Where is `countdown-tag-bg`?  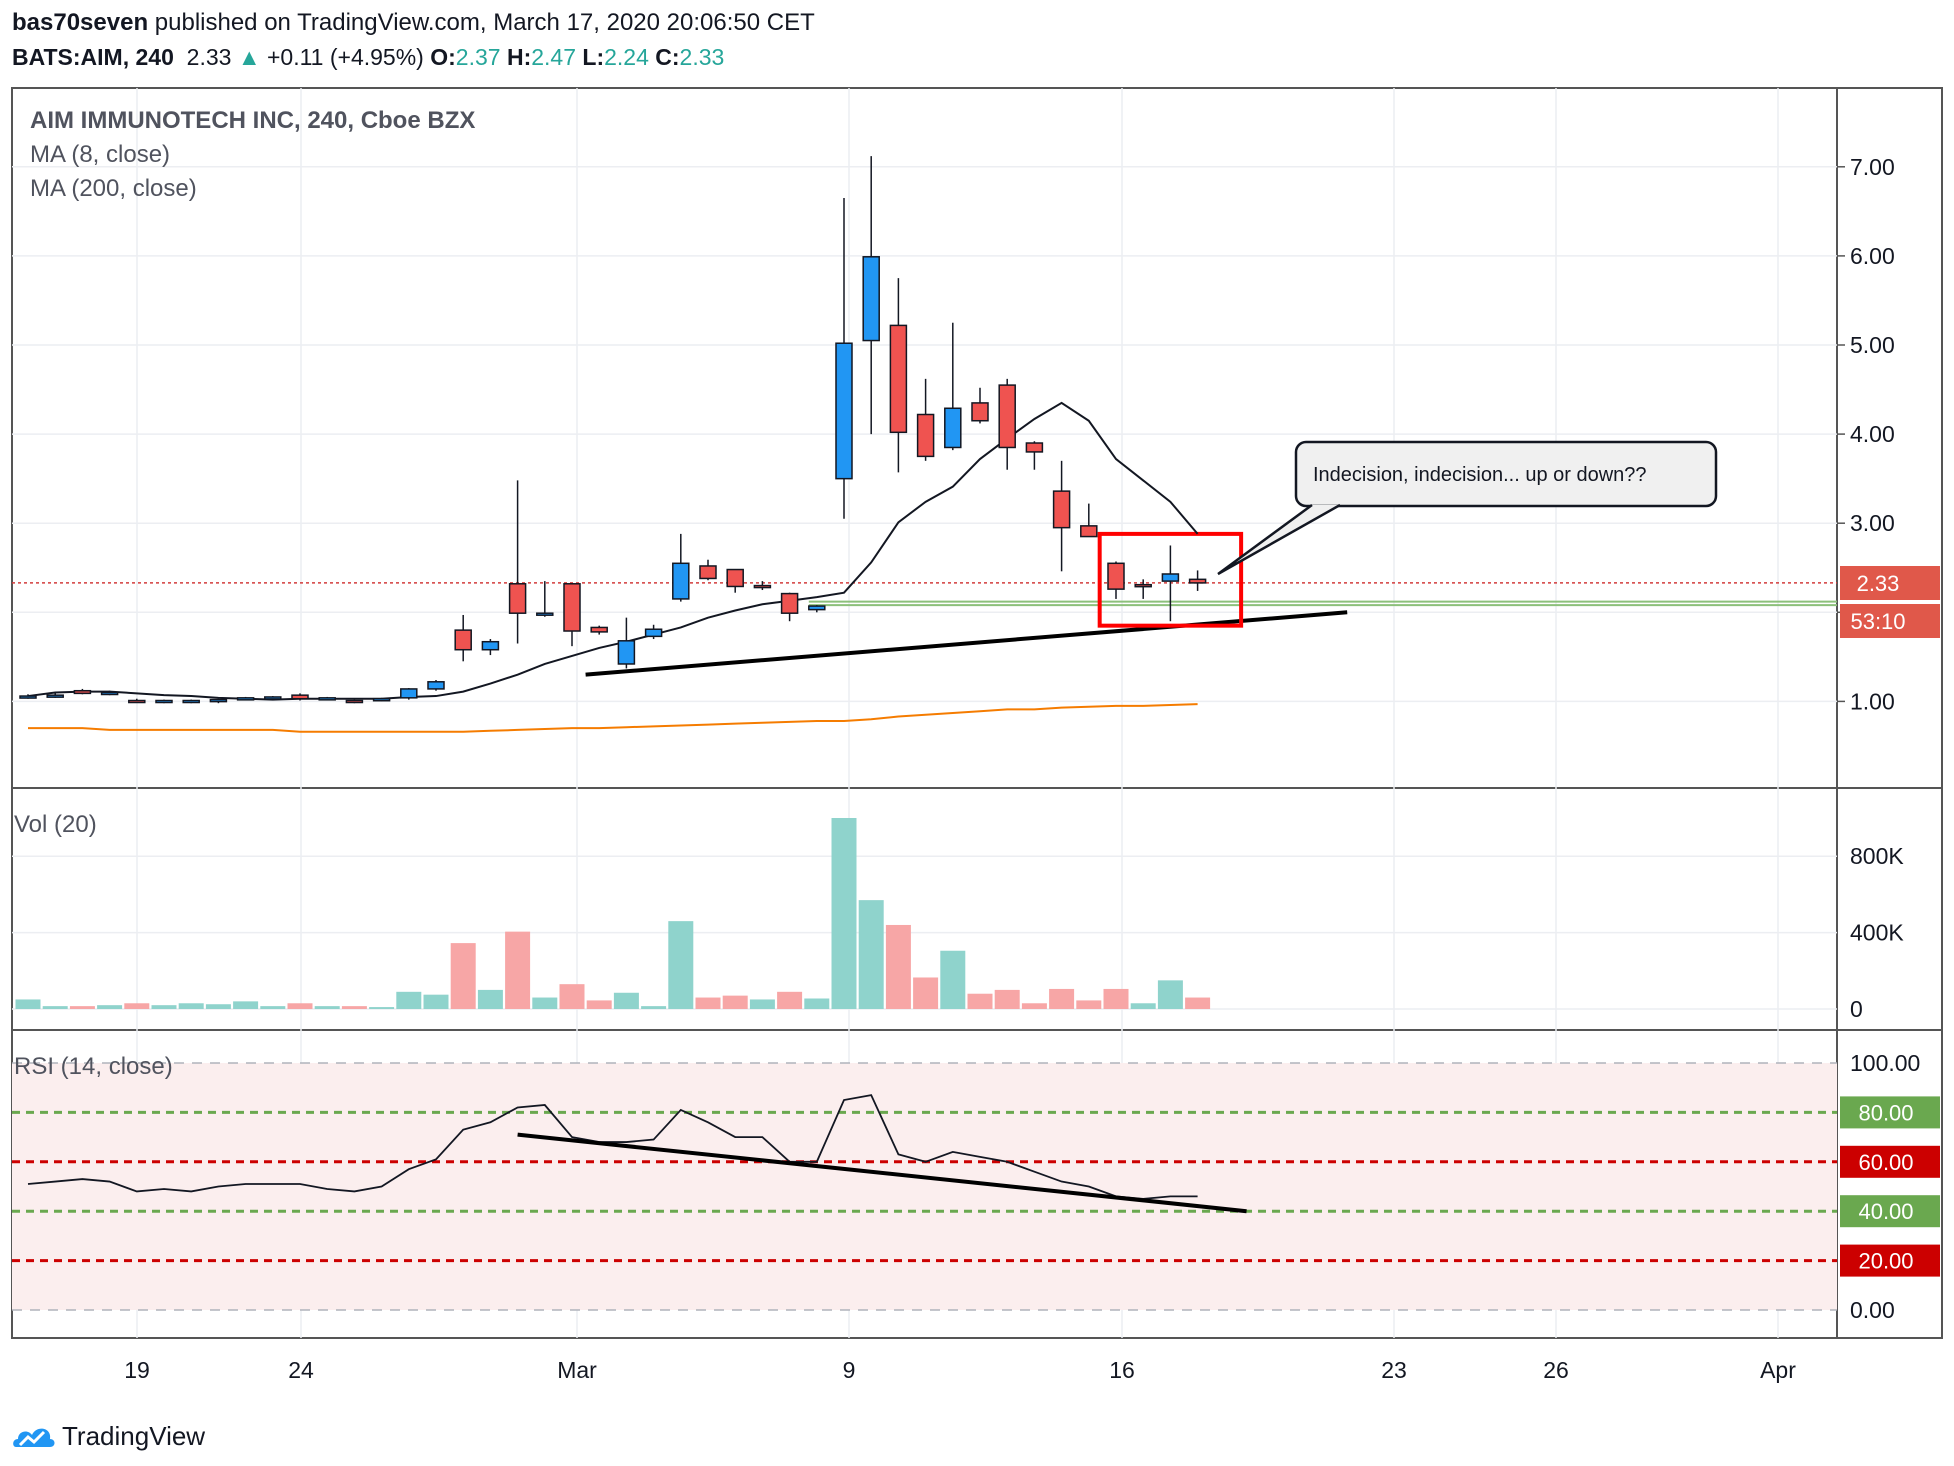 countdown-tag-bg is located at coordinates (1890, 621).